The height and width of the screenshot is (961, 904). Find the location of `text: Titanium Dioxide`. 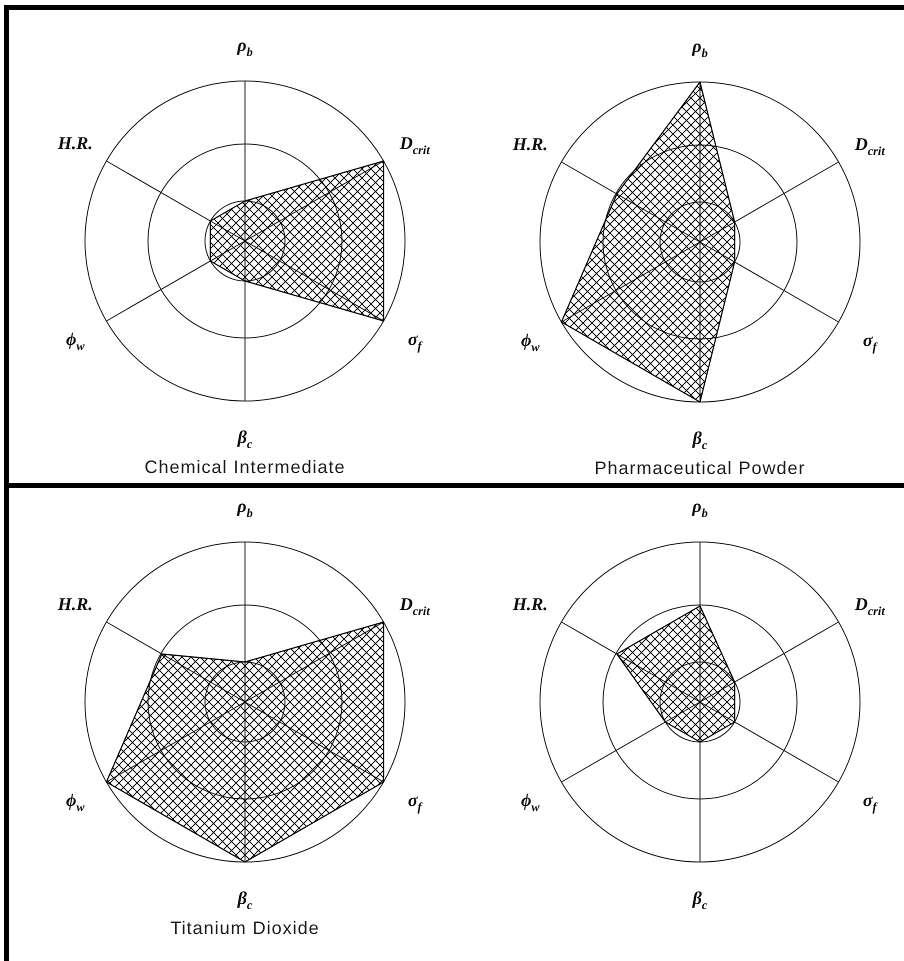

text: Titanium Dioxide is located at coordinates (245, 928).